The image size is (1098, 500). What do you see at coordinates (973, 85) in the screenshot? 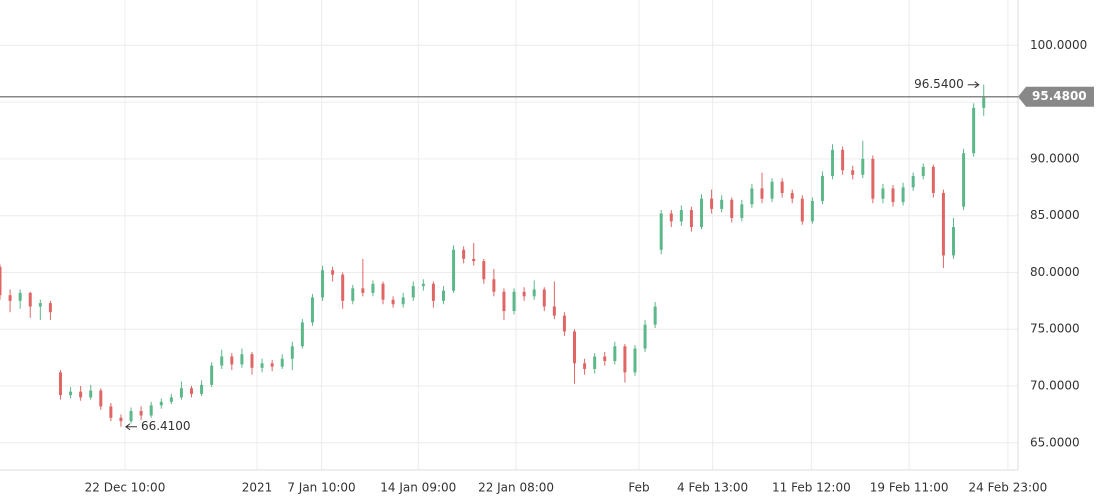
I see `max-arrow` at bounding box center [973, 85].